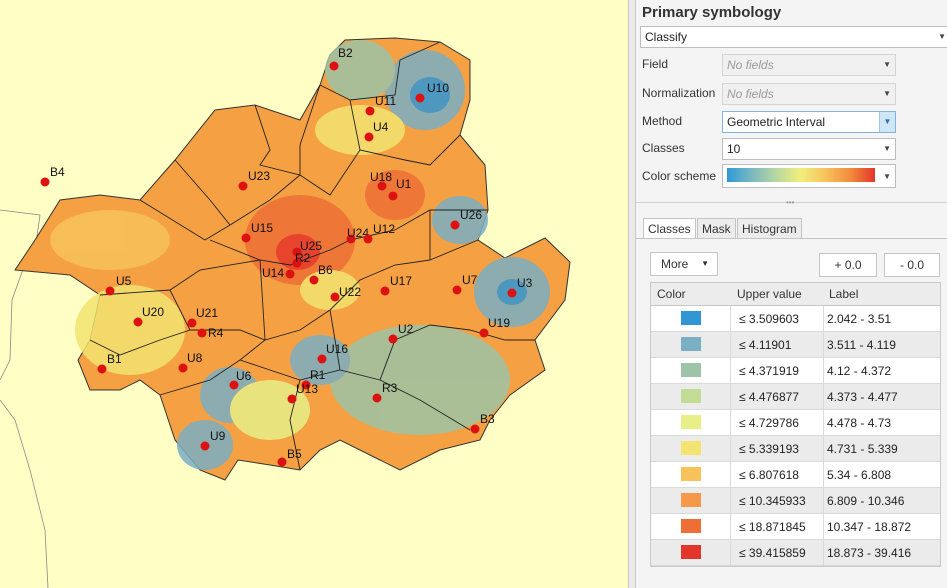 This screenshot has width=947, height=588. I want to click on grip-icon: •••, so click(790, 202).